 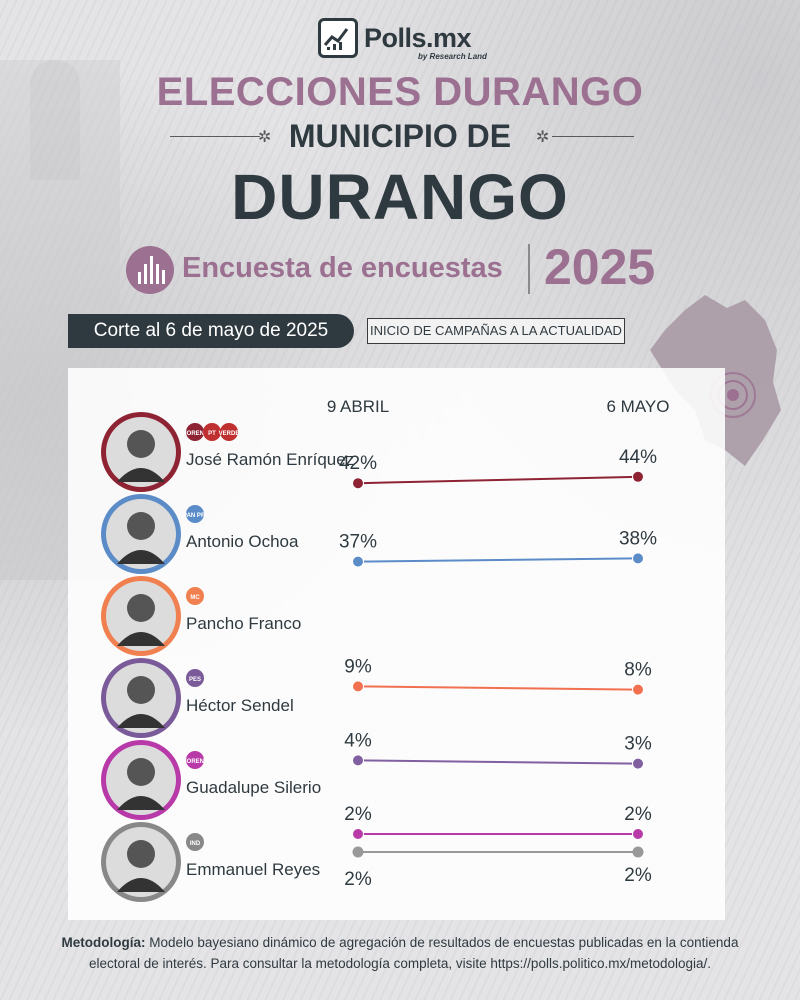 What do you see at coordinates (243, 623) in the screenshot?
I see `candidate-name: Pancho Franco` at bounding box center [243, 623].